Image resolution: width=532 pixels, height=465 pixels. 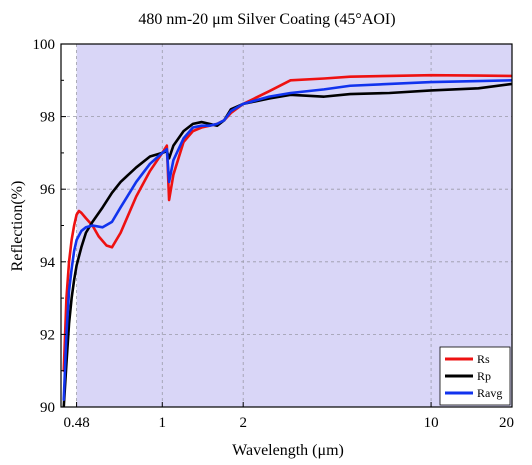 I want to click on x-tick-label: 10, so click(x=431, y=423).